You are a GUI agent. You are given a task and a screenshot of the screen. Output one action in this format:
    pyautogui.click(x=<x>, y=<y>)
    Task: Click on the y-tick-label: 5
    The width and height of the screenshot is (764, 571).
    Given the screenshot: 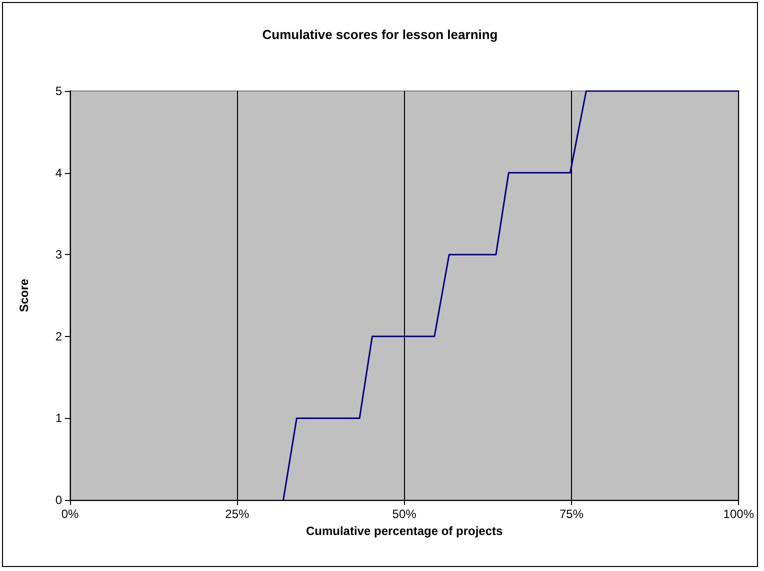 What is the action you would take?
    pyautogui.click(x=58, y=91)
    